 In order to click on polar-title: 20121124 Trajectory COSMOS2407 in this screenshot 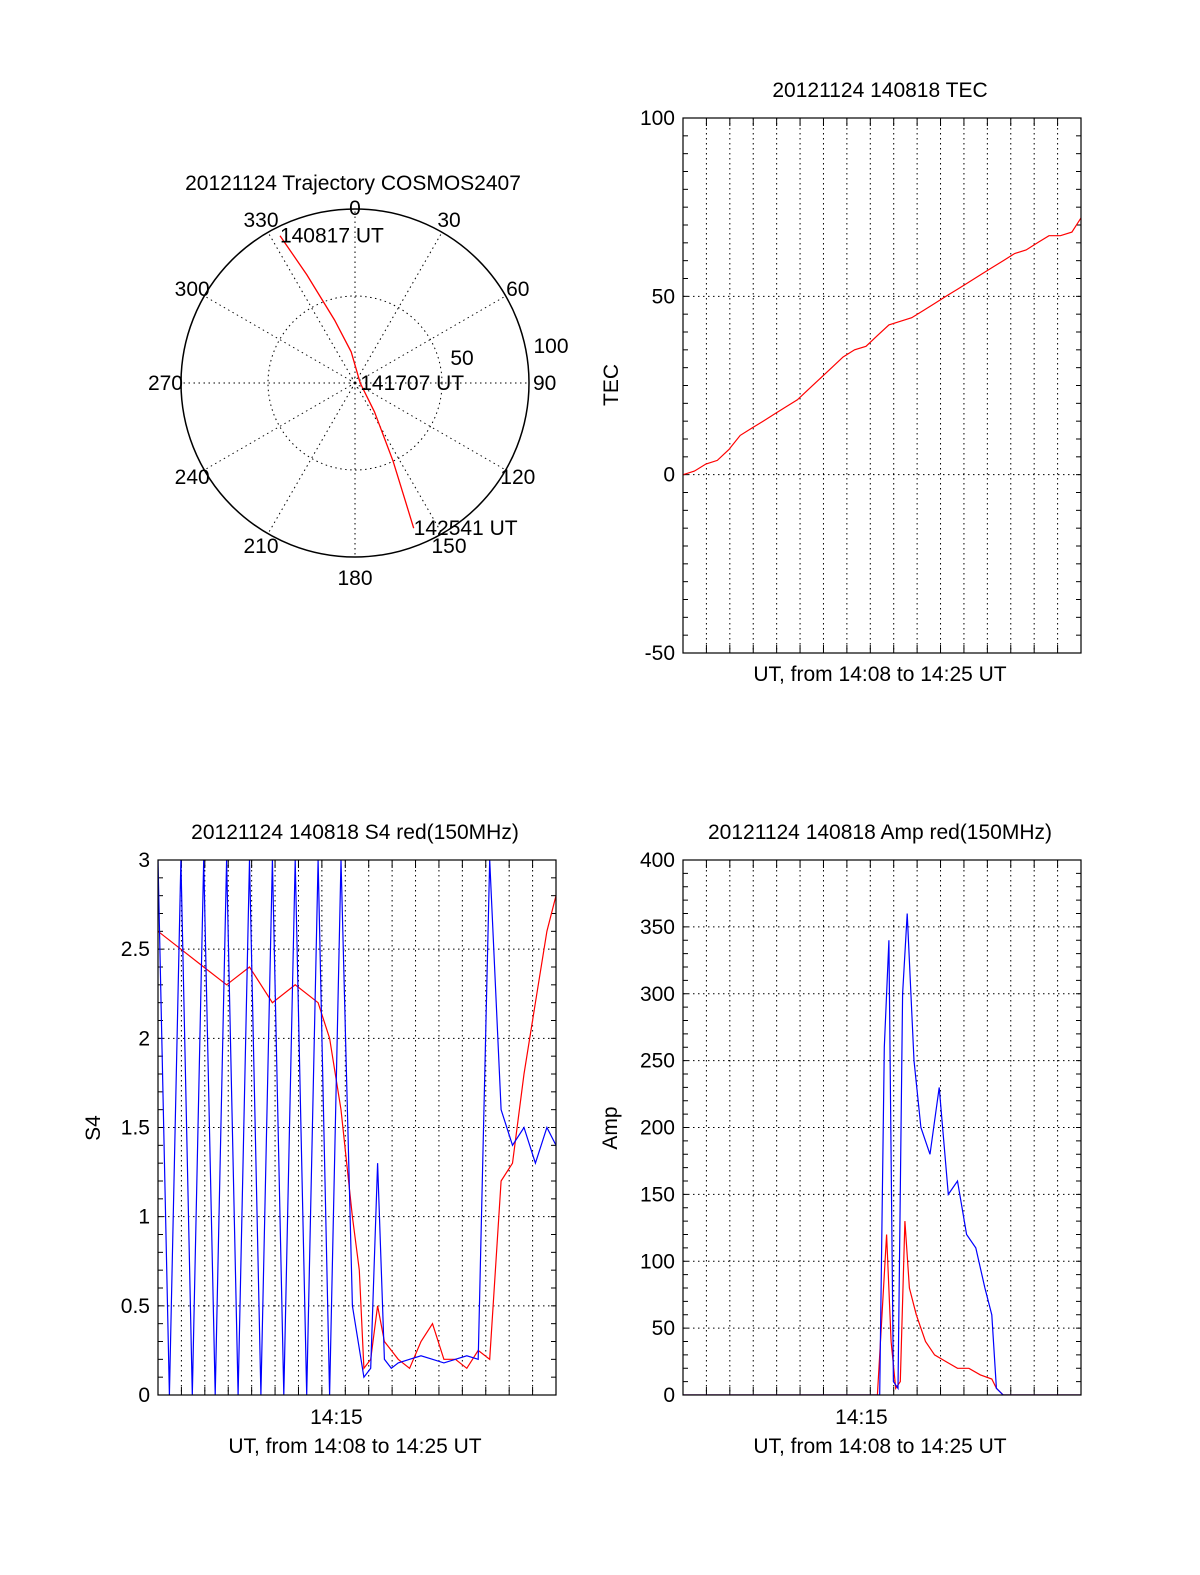, I will do `click(353, 183)`.